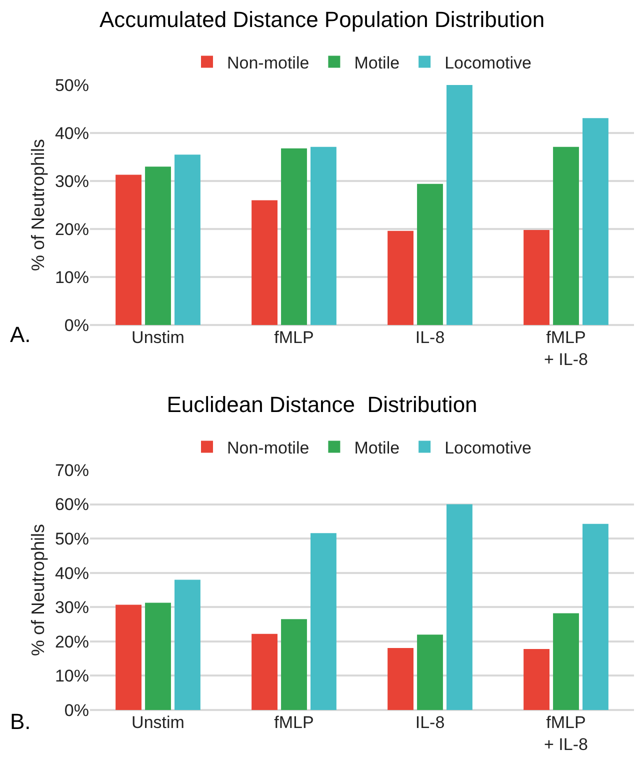 The width and height of the screenshot is (644, 770). Describe the element at coordinates (20, 721) in the screenshot. I see `text: B.` at that location.